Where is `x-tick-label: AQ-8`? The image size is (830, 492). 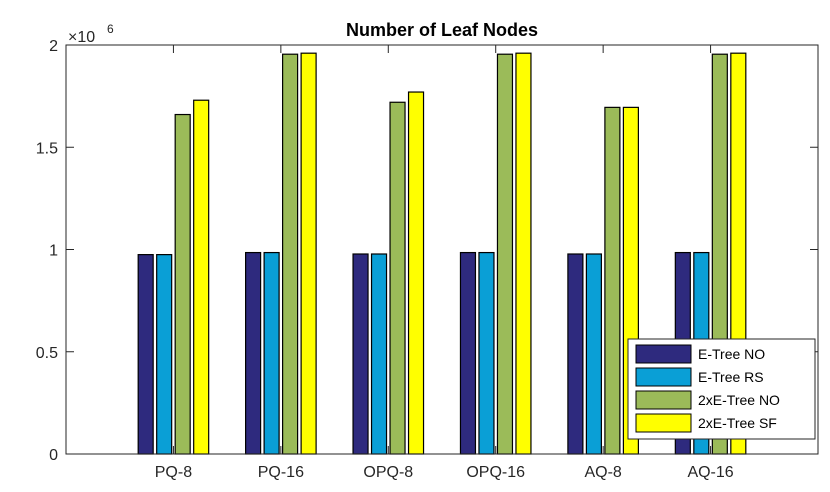 x-tick-label: AQ-8 is located at coordinates (602, 472).